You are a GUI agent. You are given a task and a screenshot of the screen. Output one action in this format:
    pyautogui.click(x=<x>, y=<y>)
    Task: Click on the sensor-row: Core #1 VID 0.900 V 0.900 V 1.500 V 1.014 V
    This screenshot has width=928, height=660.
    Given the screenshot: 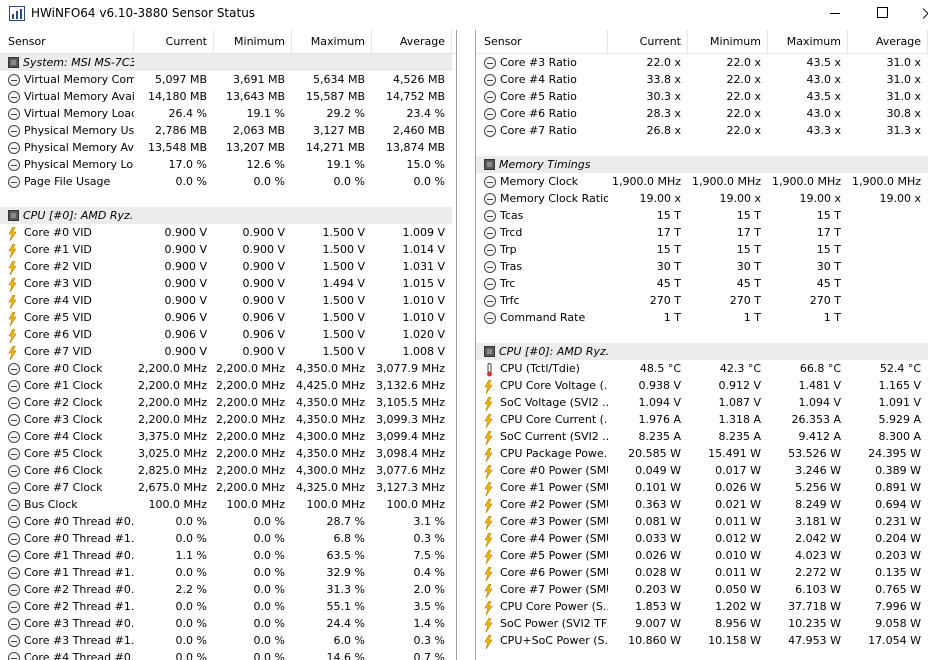 What is the action you would take?
    pyautogui.click(x=228, y=249)
    